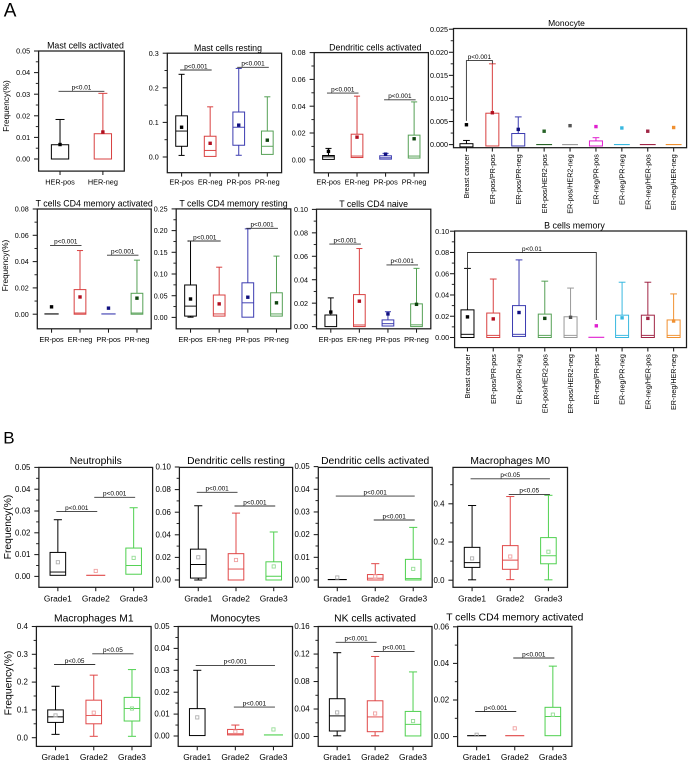  Describe the element at coordinates (228, 48) in the screenshot. I see `svg-text: Mast cells resting` at that location.